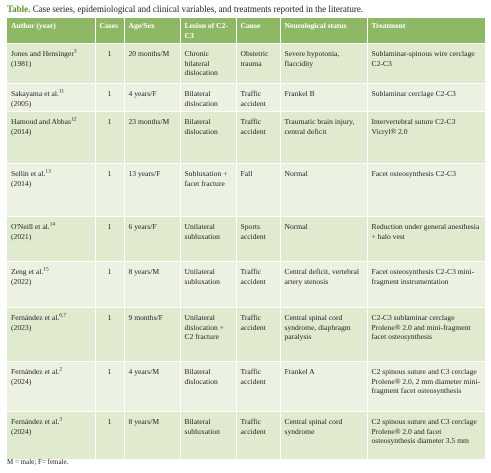 Image resolution: width=491 pixels, height=473 pixels. I want to click on caption-label: Table., so click(19, 9).